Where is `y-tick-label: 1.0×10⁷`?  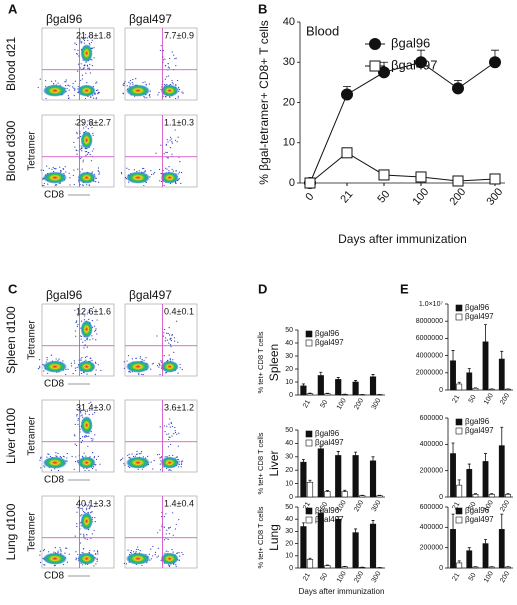 y-tick-label: 1.0×10⁷ is located at coordinates (431, 304).